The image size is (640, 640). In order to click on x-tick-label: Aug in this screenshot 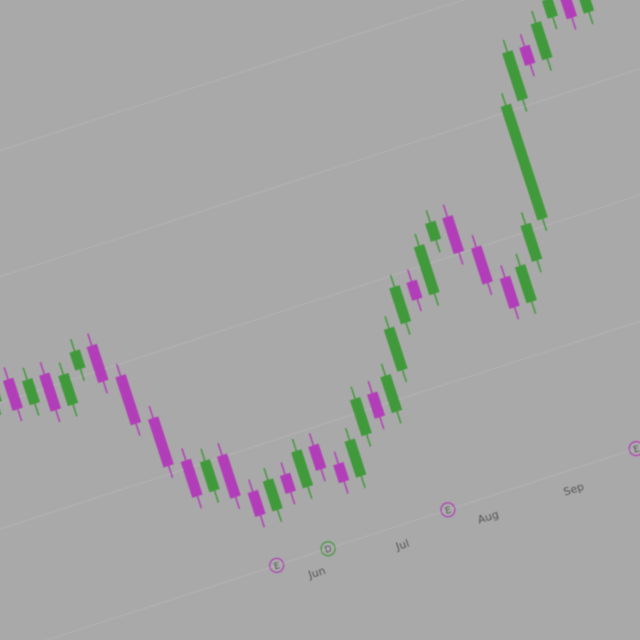, I will do `click(488, 517)`.